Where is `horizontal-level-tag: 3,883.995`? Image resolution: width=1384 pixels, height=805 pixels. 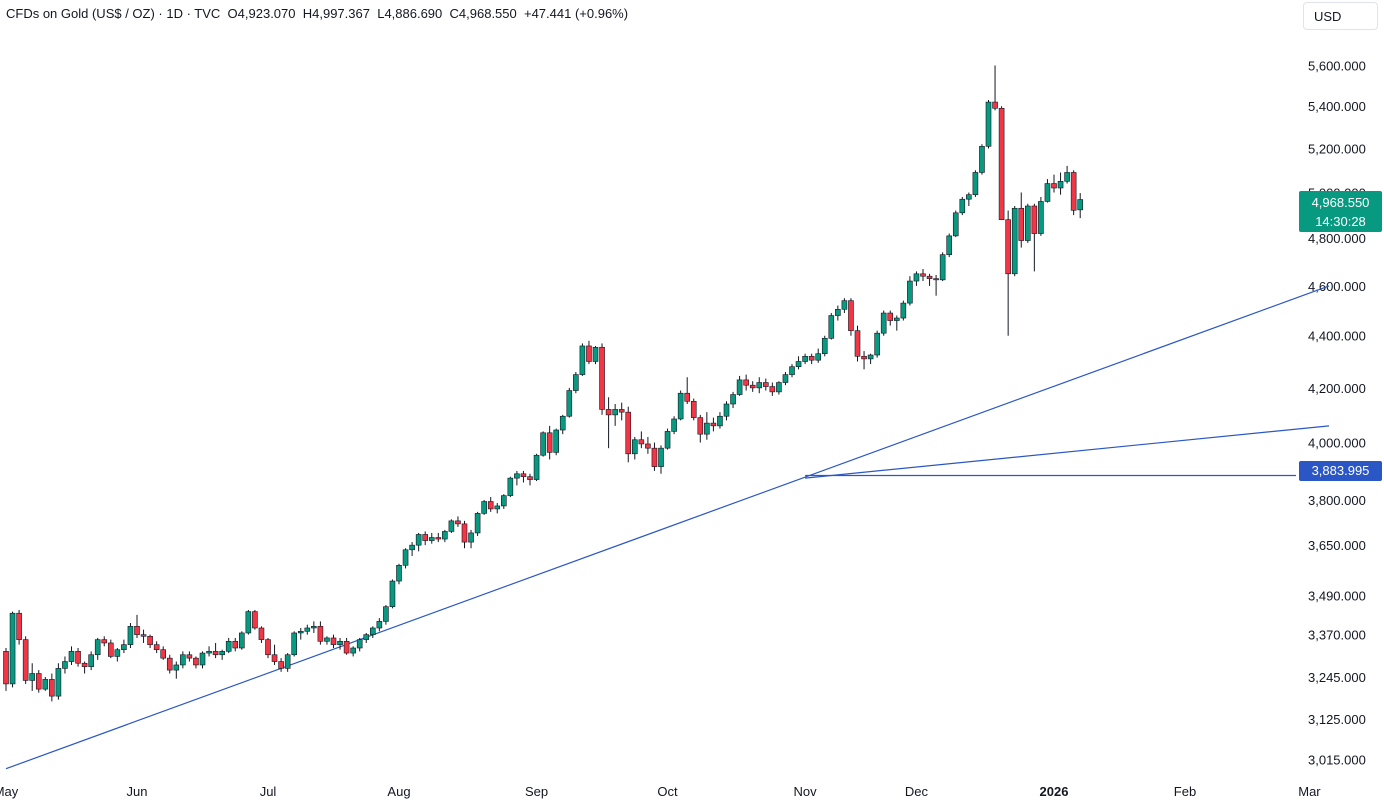
horizontal-level-tag: 3,883.995 is located at coordinates (1340, 471).